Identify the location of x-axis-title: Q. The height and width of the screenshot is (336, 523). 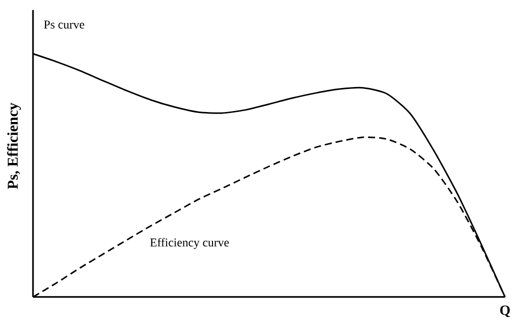
(505, 312).